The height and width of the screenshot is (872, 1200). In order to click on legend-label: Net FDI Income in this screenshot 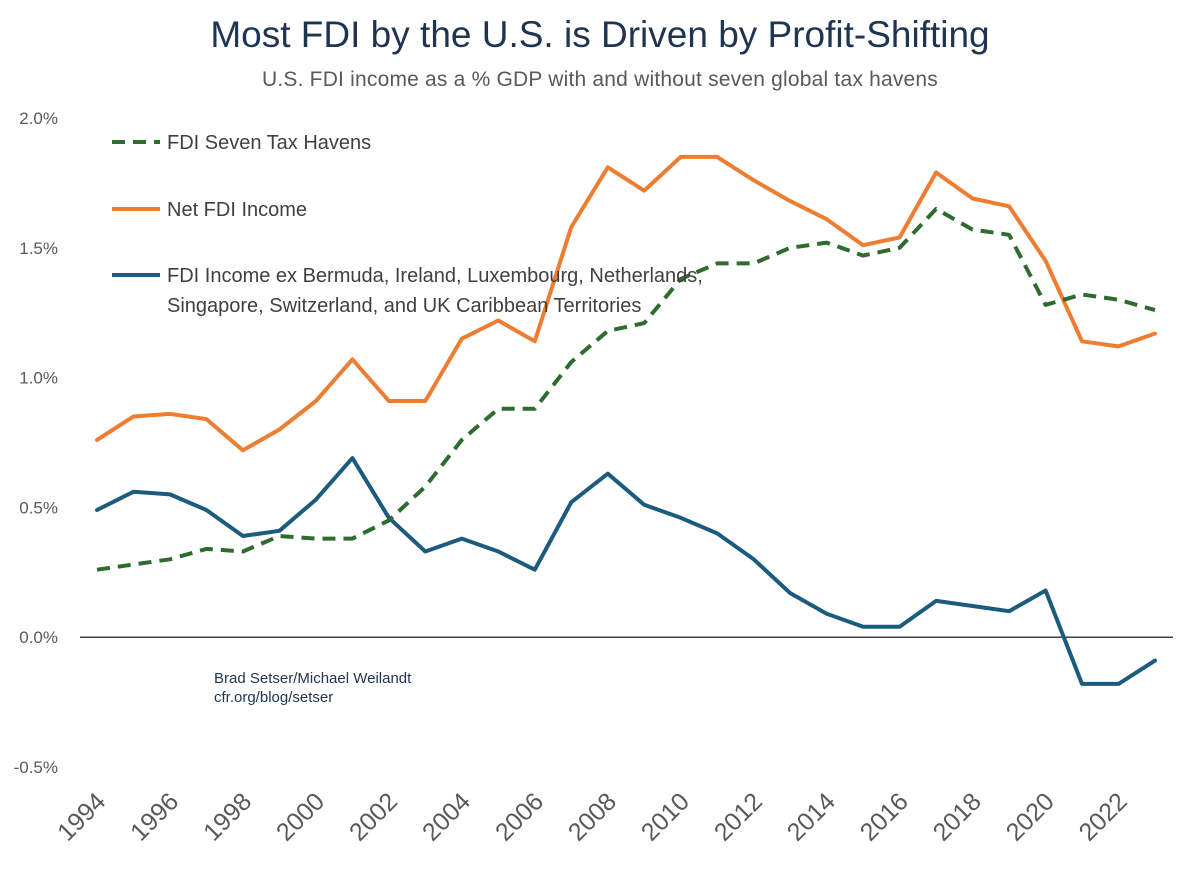, I will do `click(237, 210)`.